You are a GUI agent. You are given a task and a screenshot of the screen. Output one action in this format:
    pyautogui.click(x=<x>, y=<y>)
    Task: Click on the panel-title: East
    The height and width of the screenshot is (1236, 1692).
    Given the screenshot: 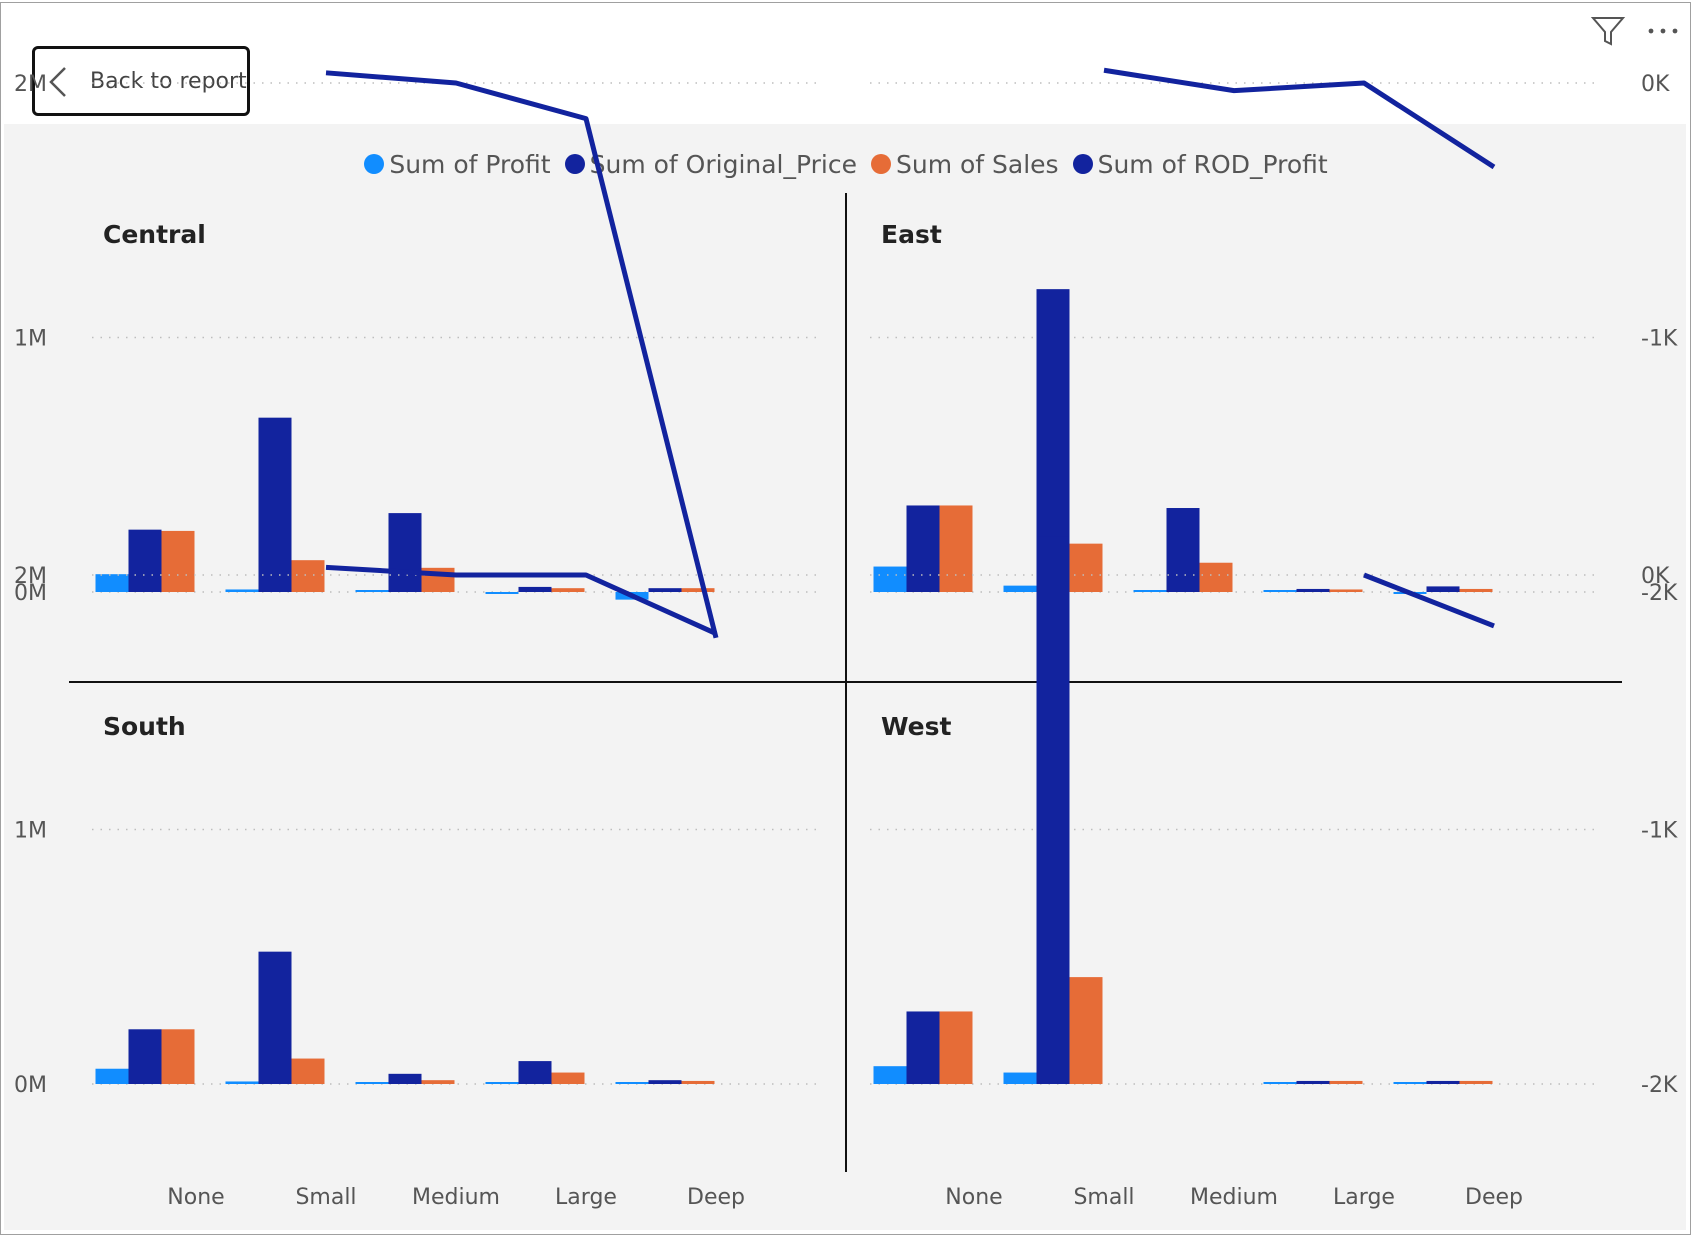 What is the action you would take?
    pyautogui.click(x=911, y=234)
    